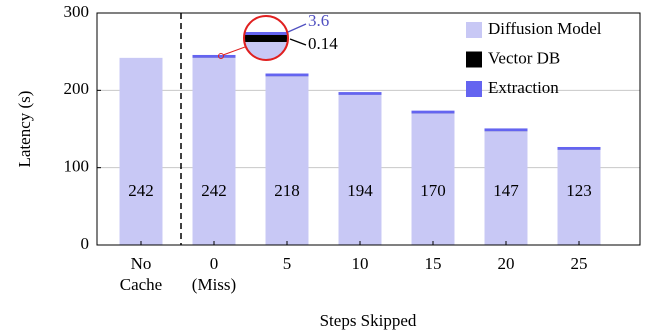 This screenshot has width=658, height=333. What do you see at coordinates (77, 11) in the screenshot?
I see `y-tick-label: 300` at bounding box center [77, 11].